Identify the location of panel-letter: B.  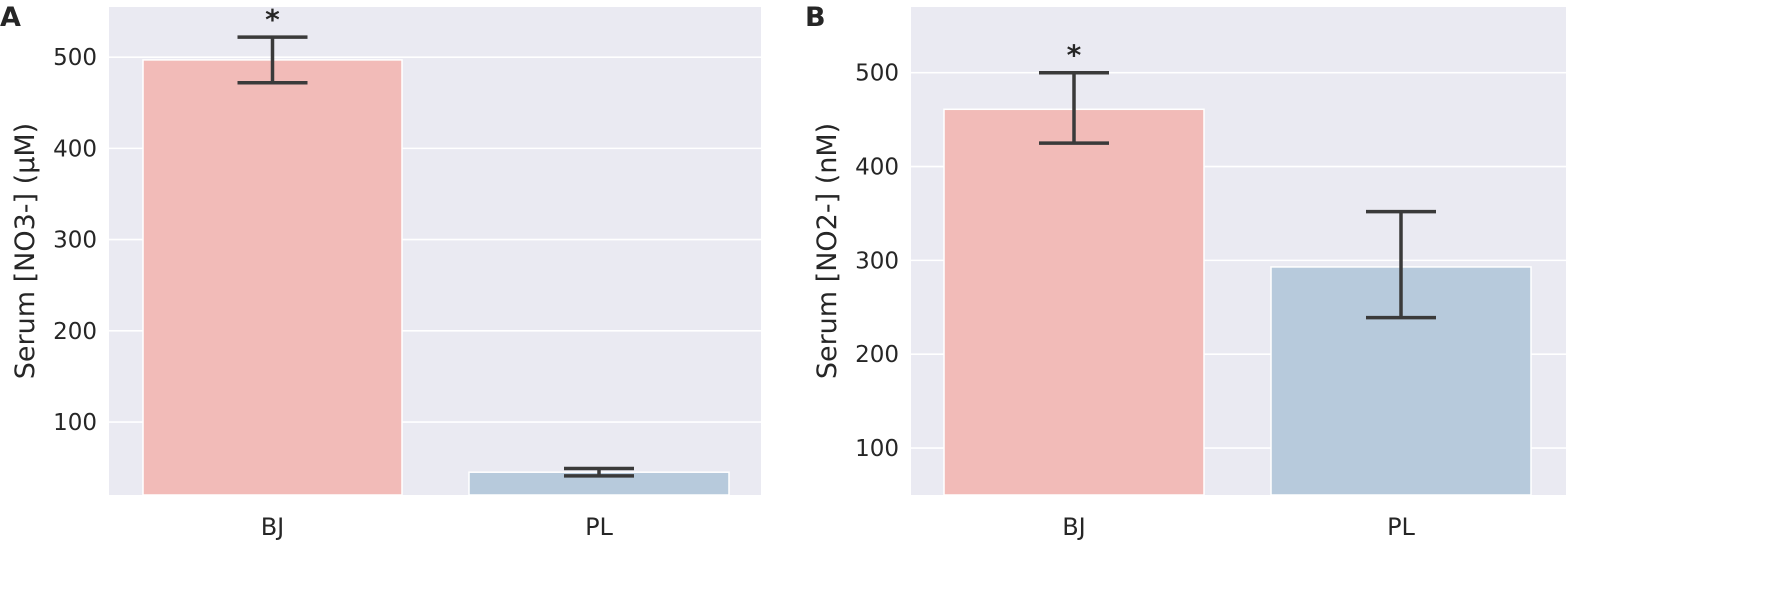
(815, 17).